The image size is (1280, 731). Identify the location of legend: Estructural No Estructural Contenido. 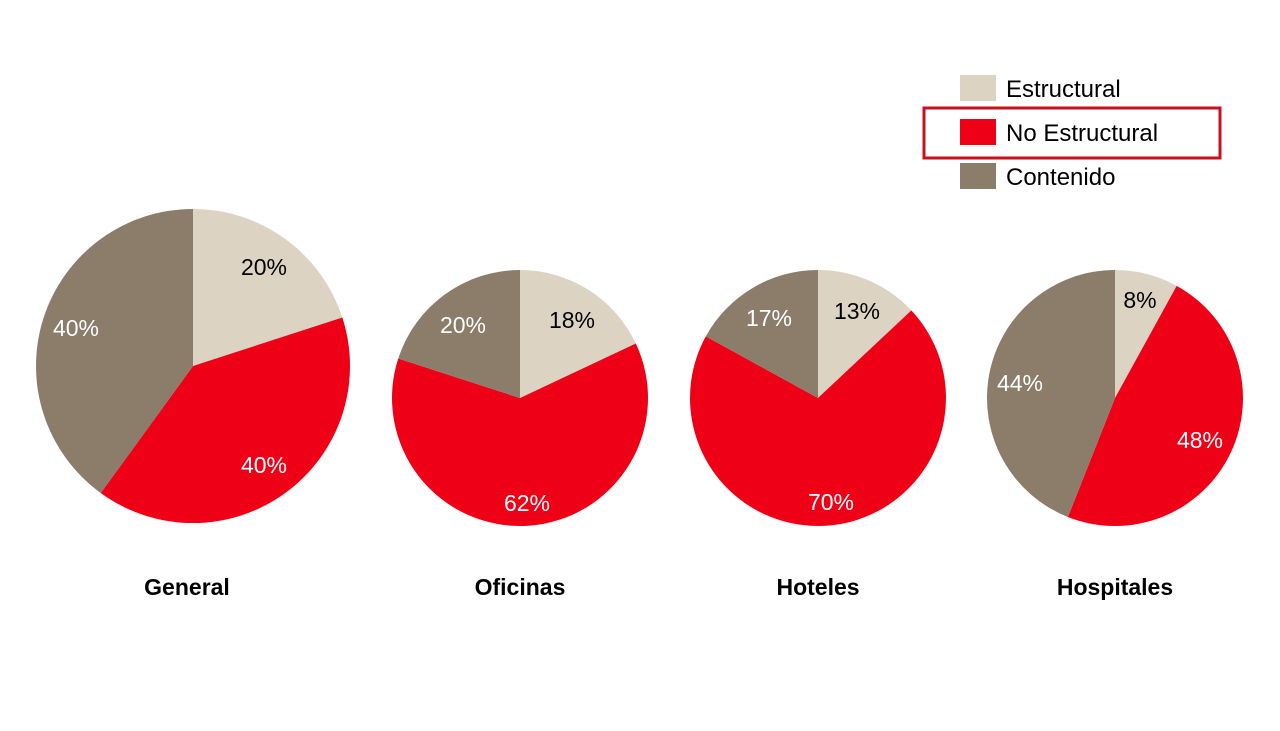
(1072, 133).